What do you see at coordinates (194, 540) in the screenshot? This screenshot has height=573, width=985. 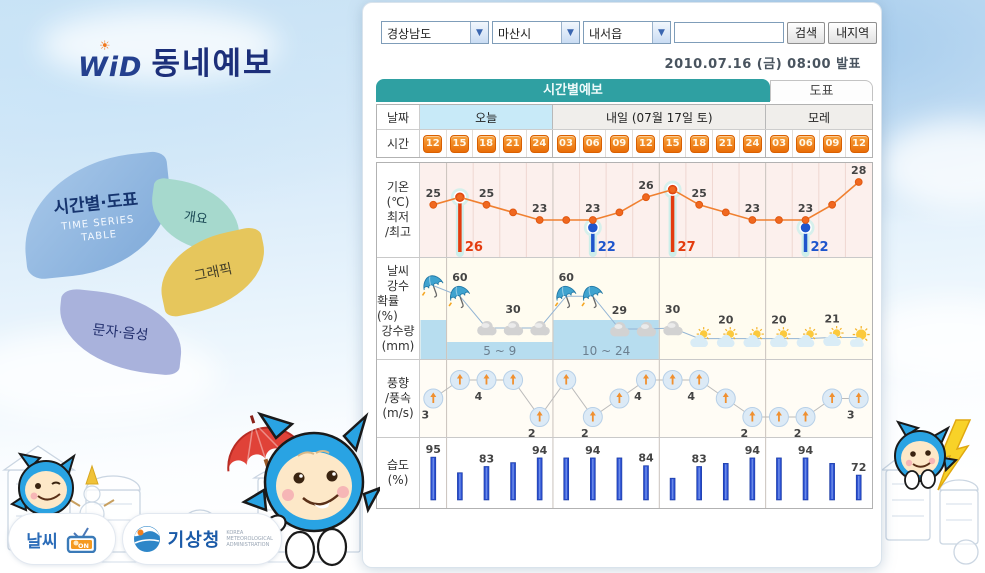 I see `kma-name: 기상청` at bounding box center [194, 540].